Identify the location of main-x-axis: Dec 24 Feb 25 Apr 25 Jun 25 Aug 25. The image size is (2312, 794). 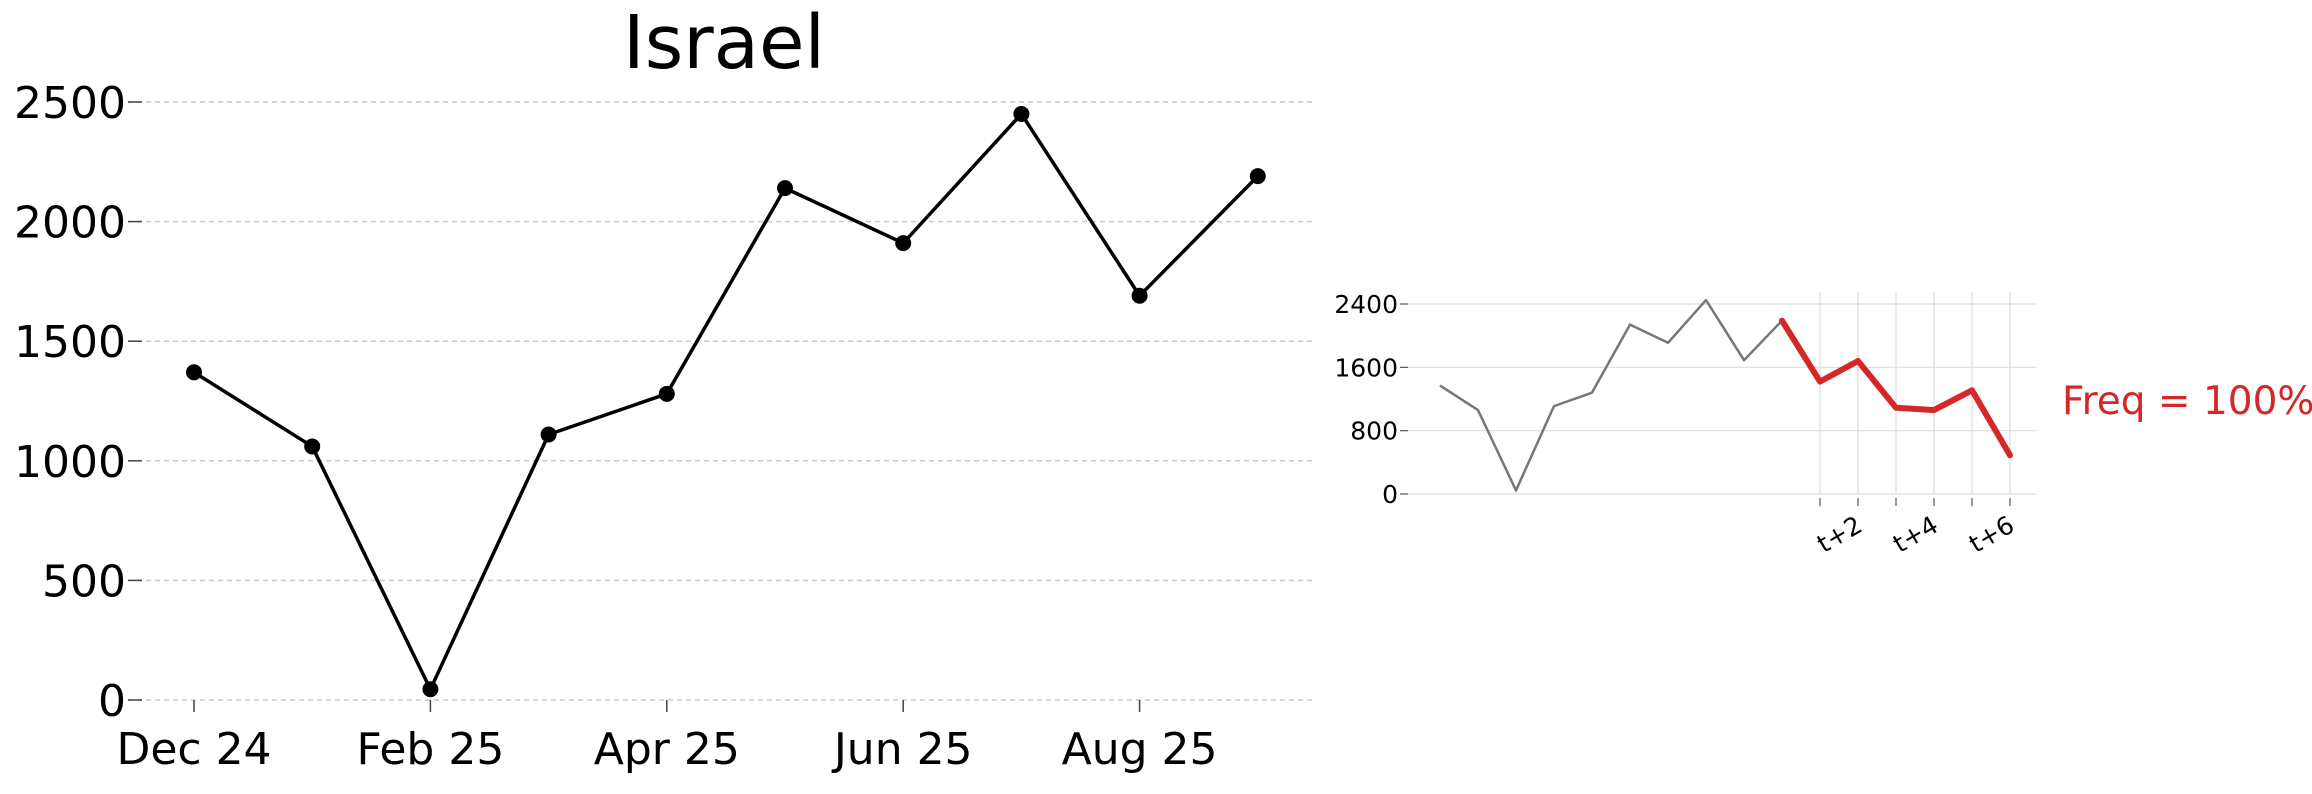
(667, 737).